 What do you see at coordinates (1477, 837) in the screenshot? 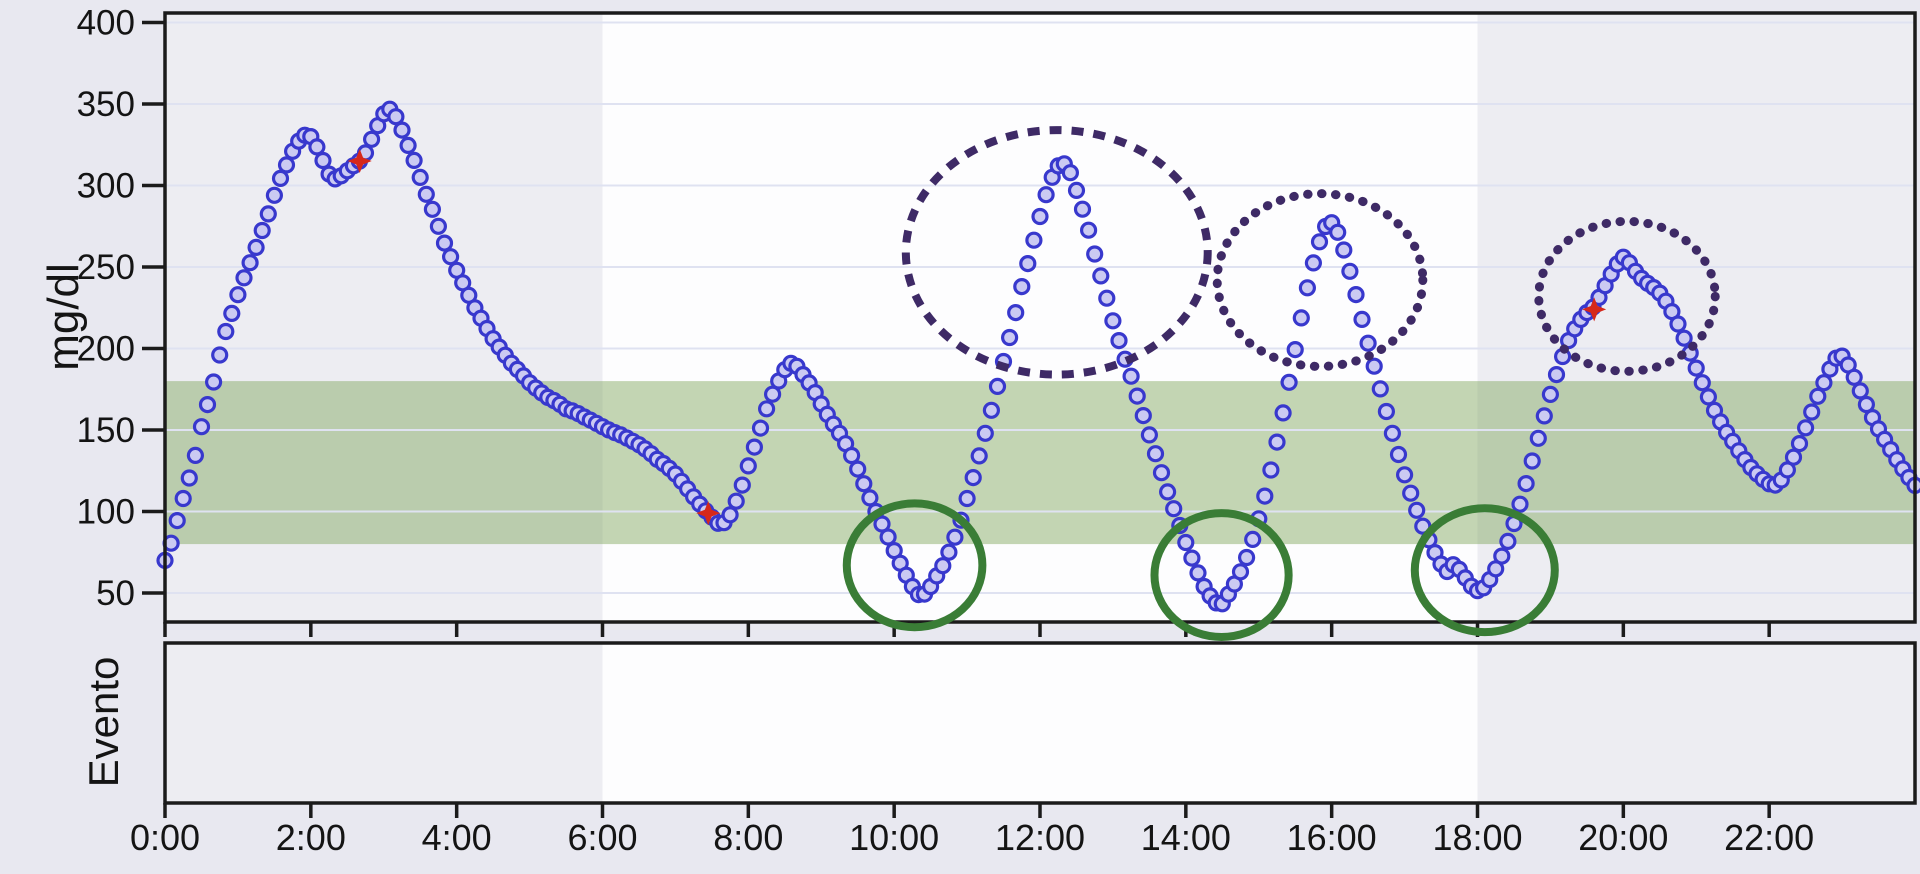
I see `x-tick-label: 18:00` at bounding box center [1477, 837].